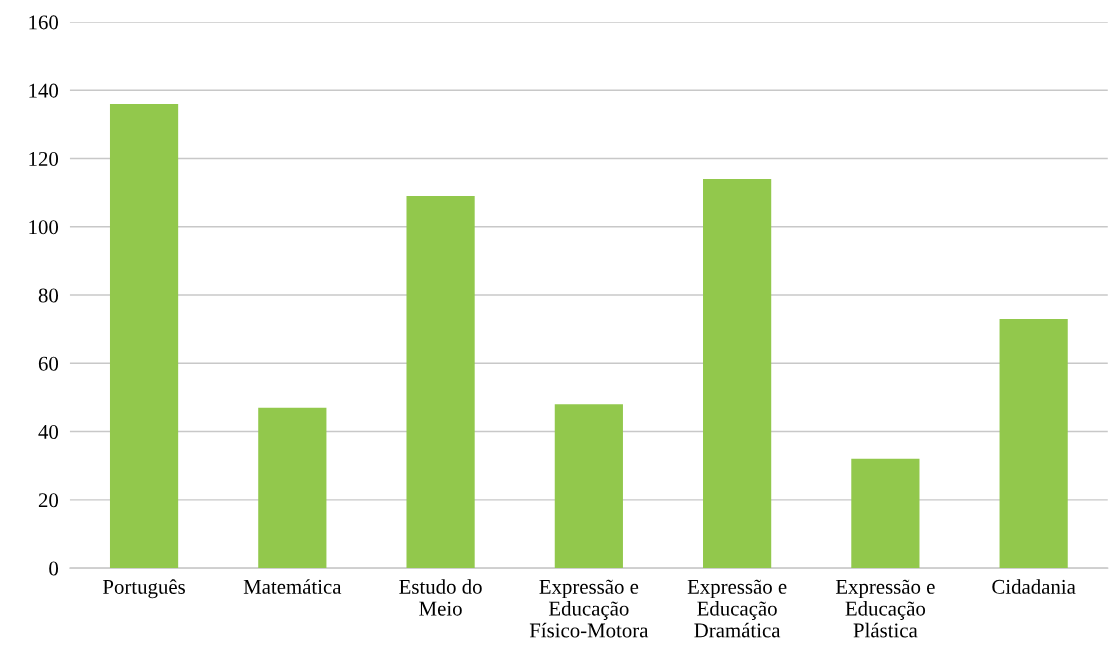 The height and width of the screenshot is (666, 1110). What do you see at coordinates (44, 158) in the screenshot?
I see `y-tick-label: 120` at bounding box center [44, 158].